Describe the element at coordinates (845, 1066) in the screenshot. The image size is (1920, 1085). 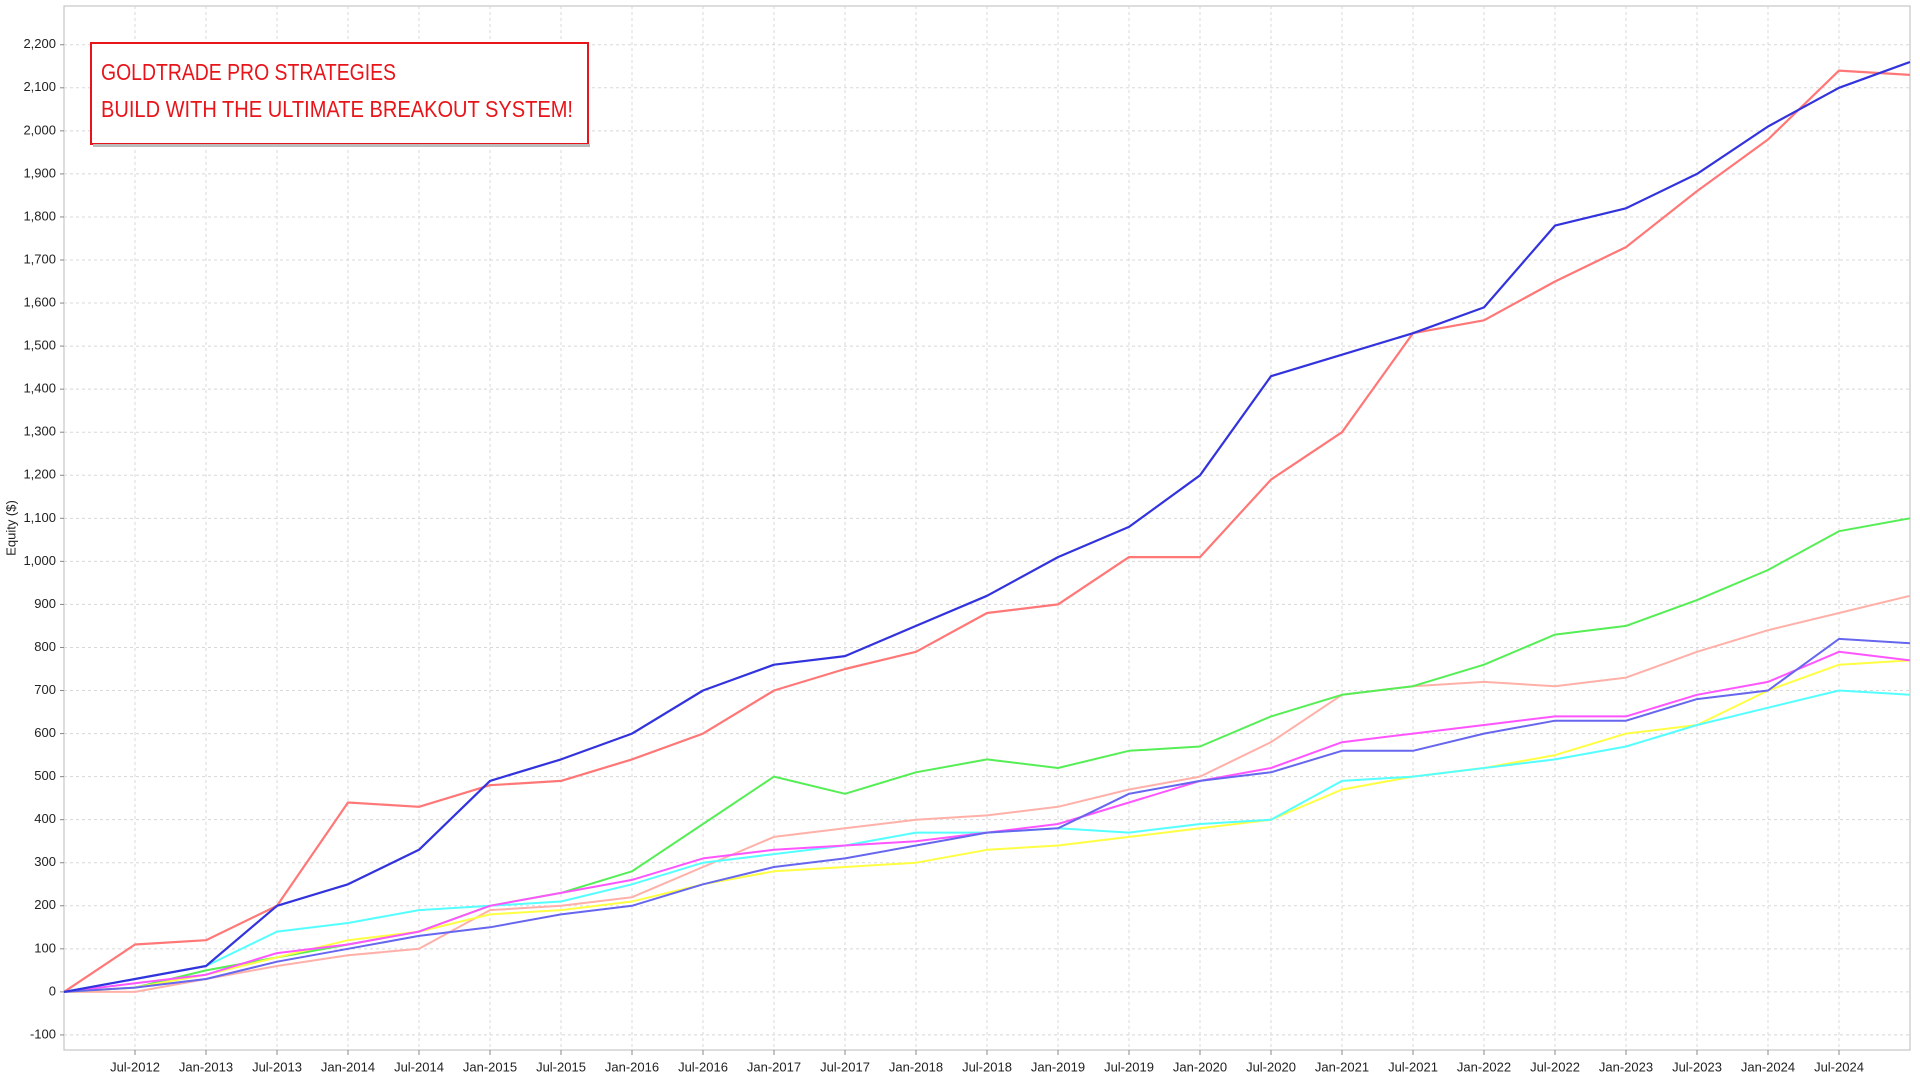
I see `x-tick-label: Jul-2017` at that location.